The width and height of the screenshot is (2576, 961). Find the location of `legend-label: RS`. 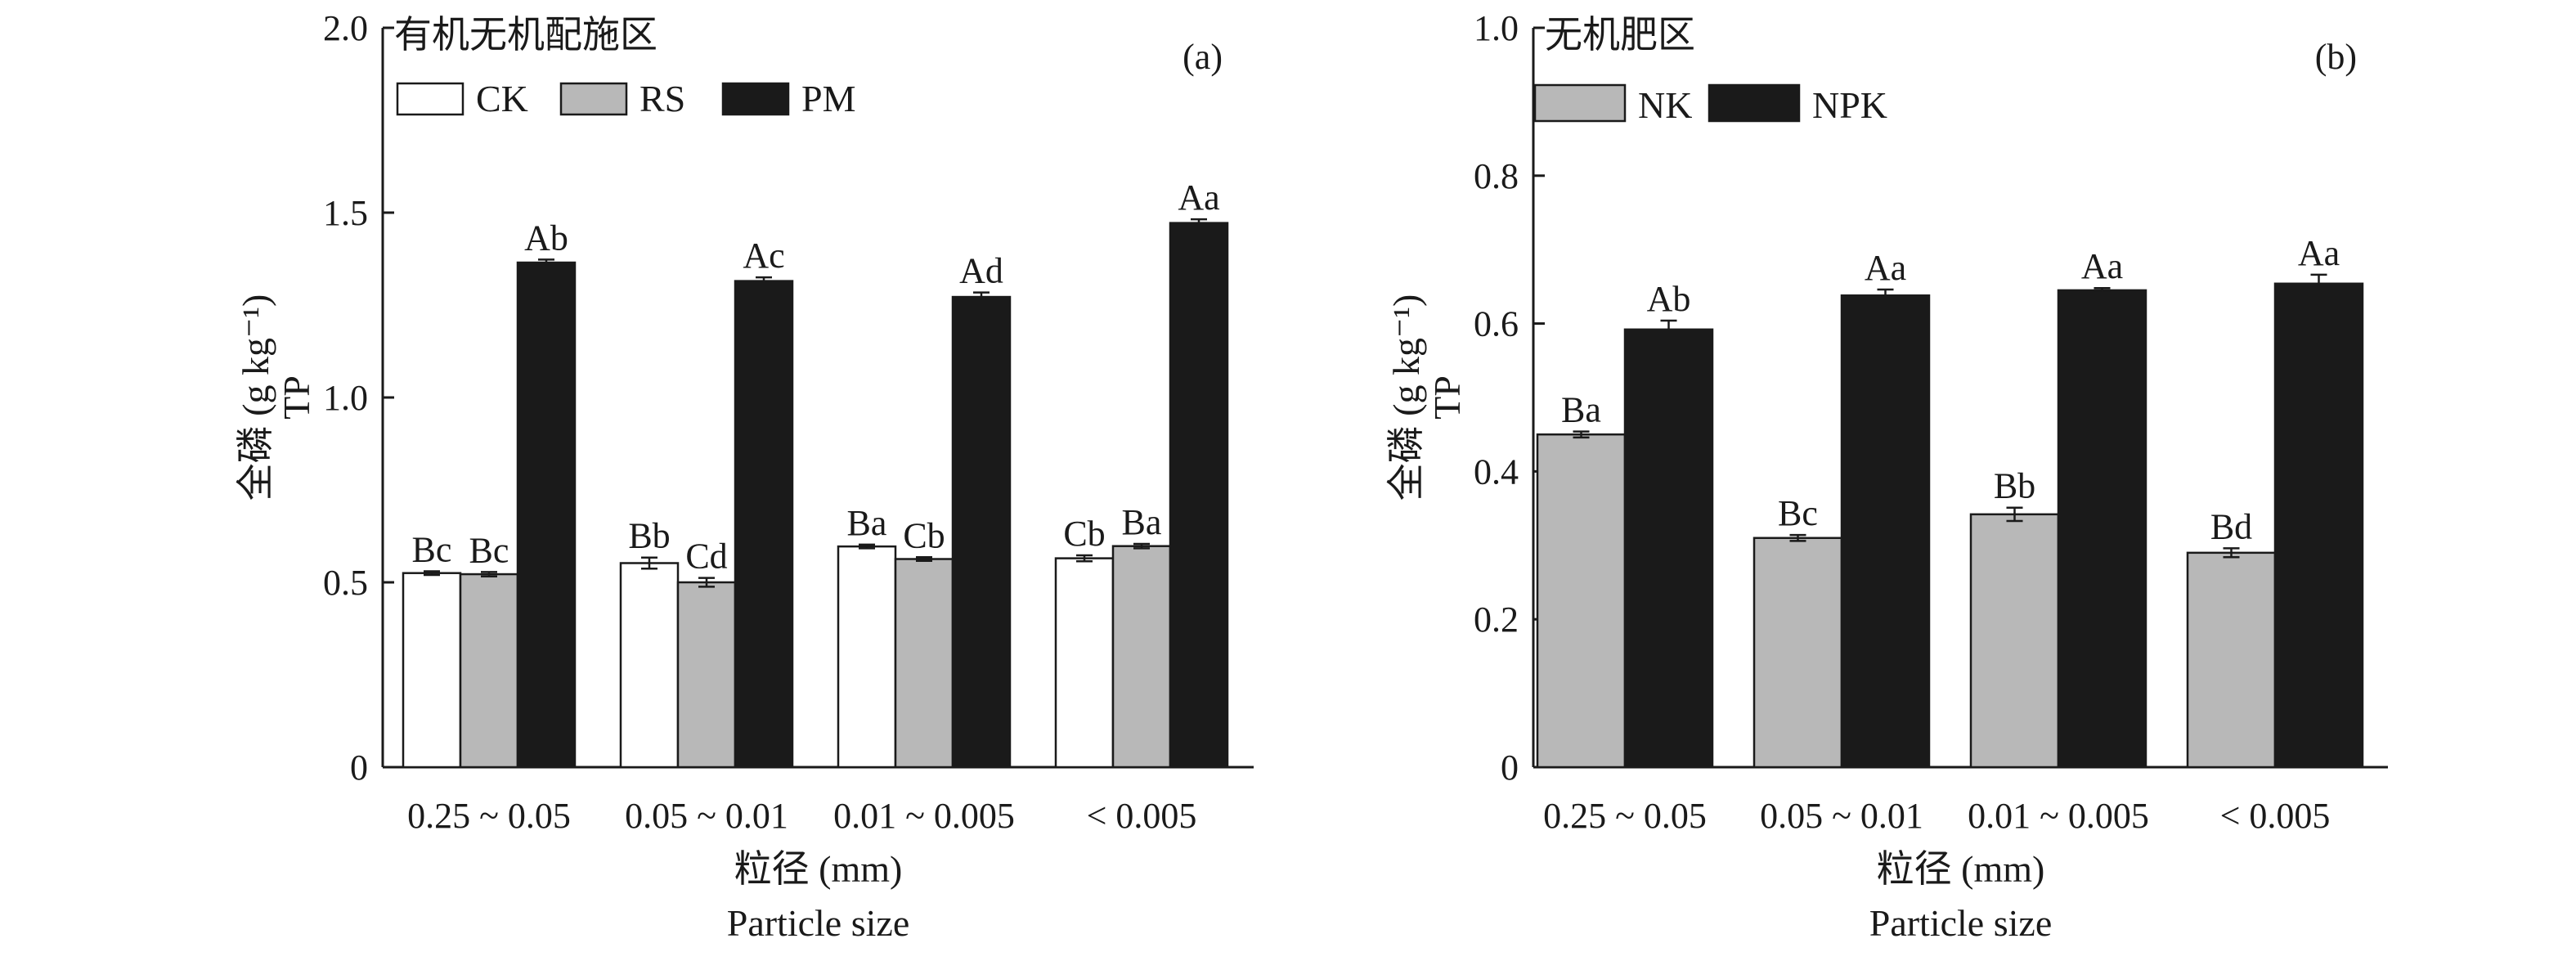

legend-label: RS is located at coordinates (662, 98).